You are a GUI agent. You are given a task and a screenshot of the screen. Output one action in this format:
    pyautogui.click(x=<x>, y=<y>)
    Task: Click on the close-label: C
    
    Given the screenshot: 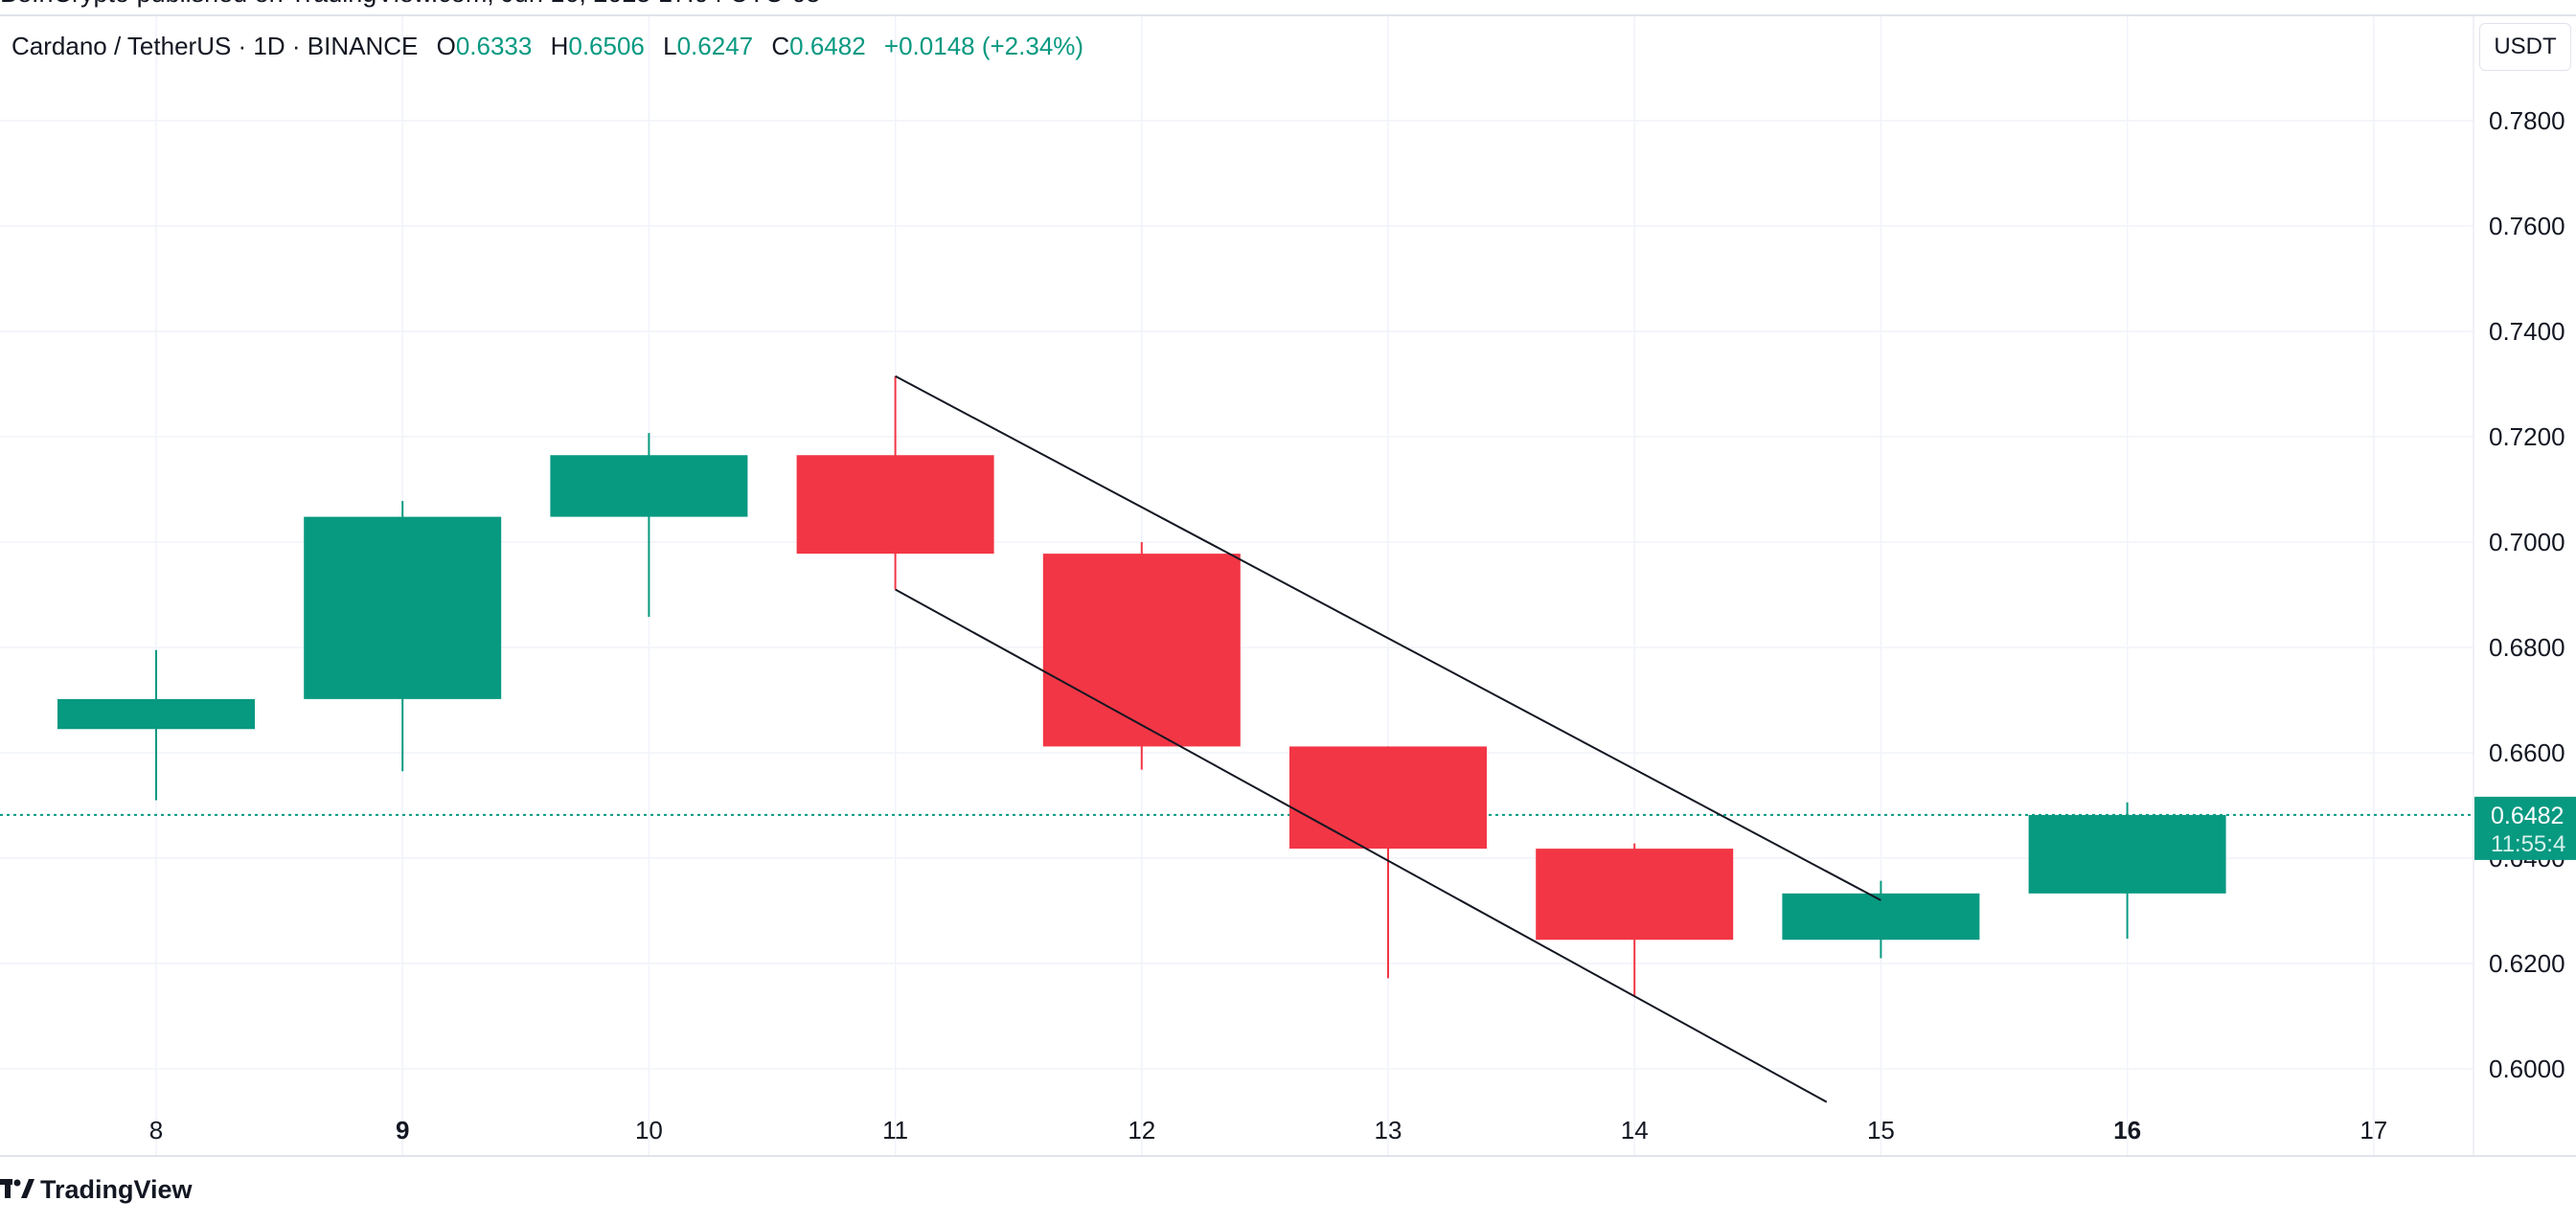 What is the action you would take?
    pyautogui.click(x=780, y=46)
    